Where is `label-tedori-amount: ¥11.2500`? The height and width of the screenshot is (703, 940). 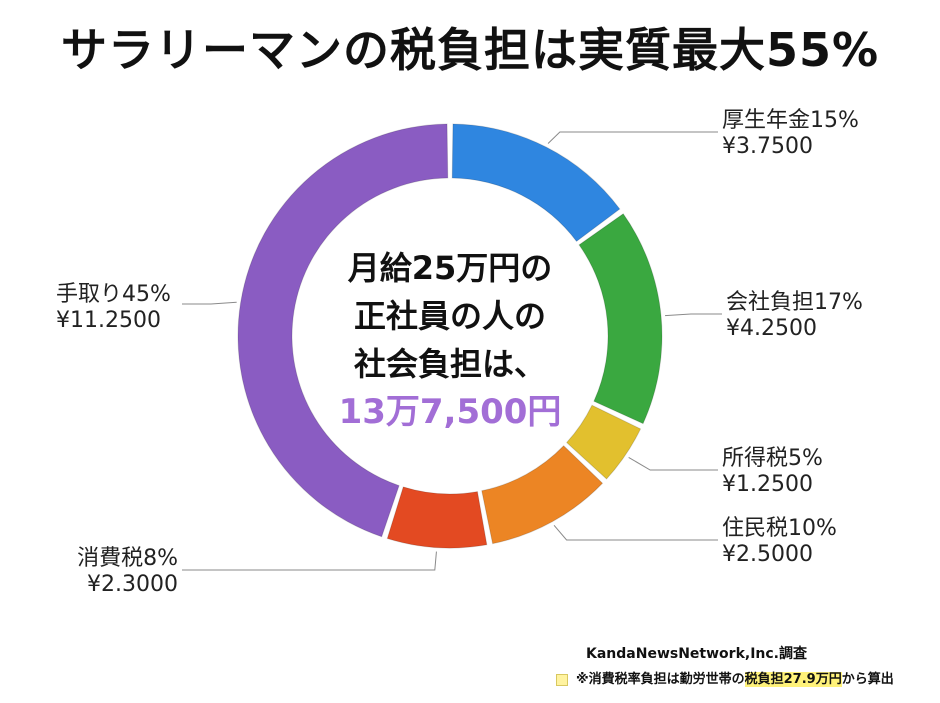 label-tedori-amount: ¥11.2500 is located at coordinates (108, 320).